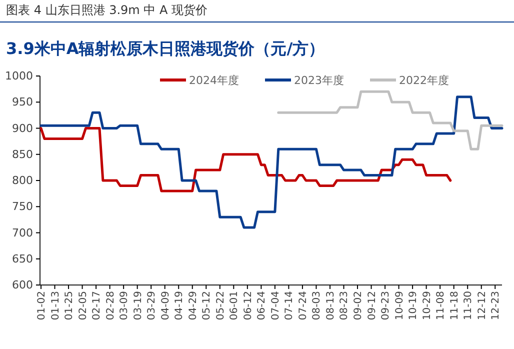 The height and width of the screenshot is (349, 514). I want to click on x-tick-label: 02-05, so click(83, 305).